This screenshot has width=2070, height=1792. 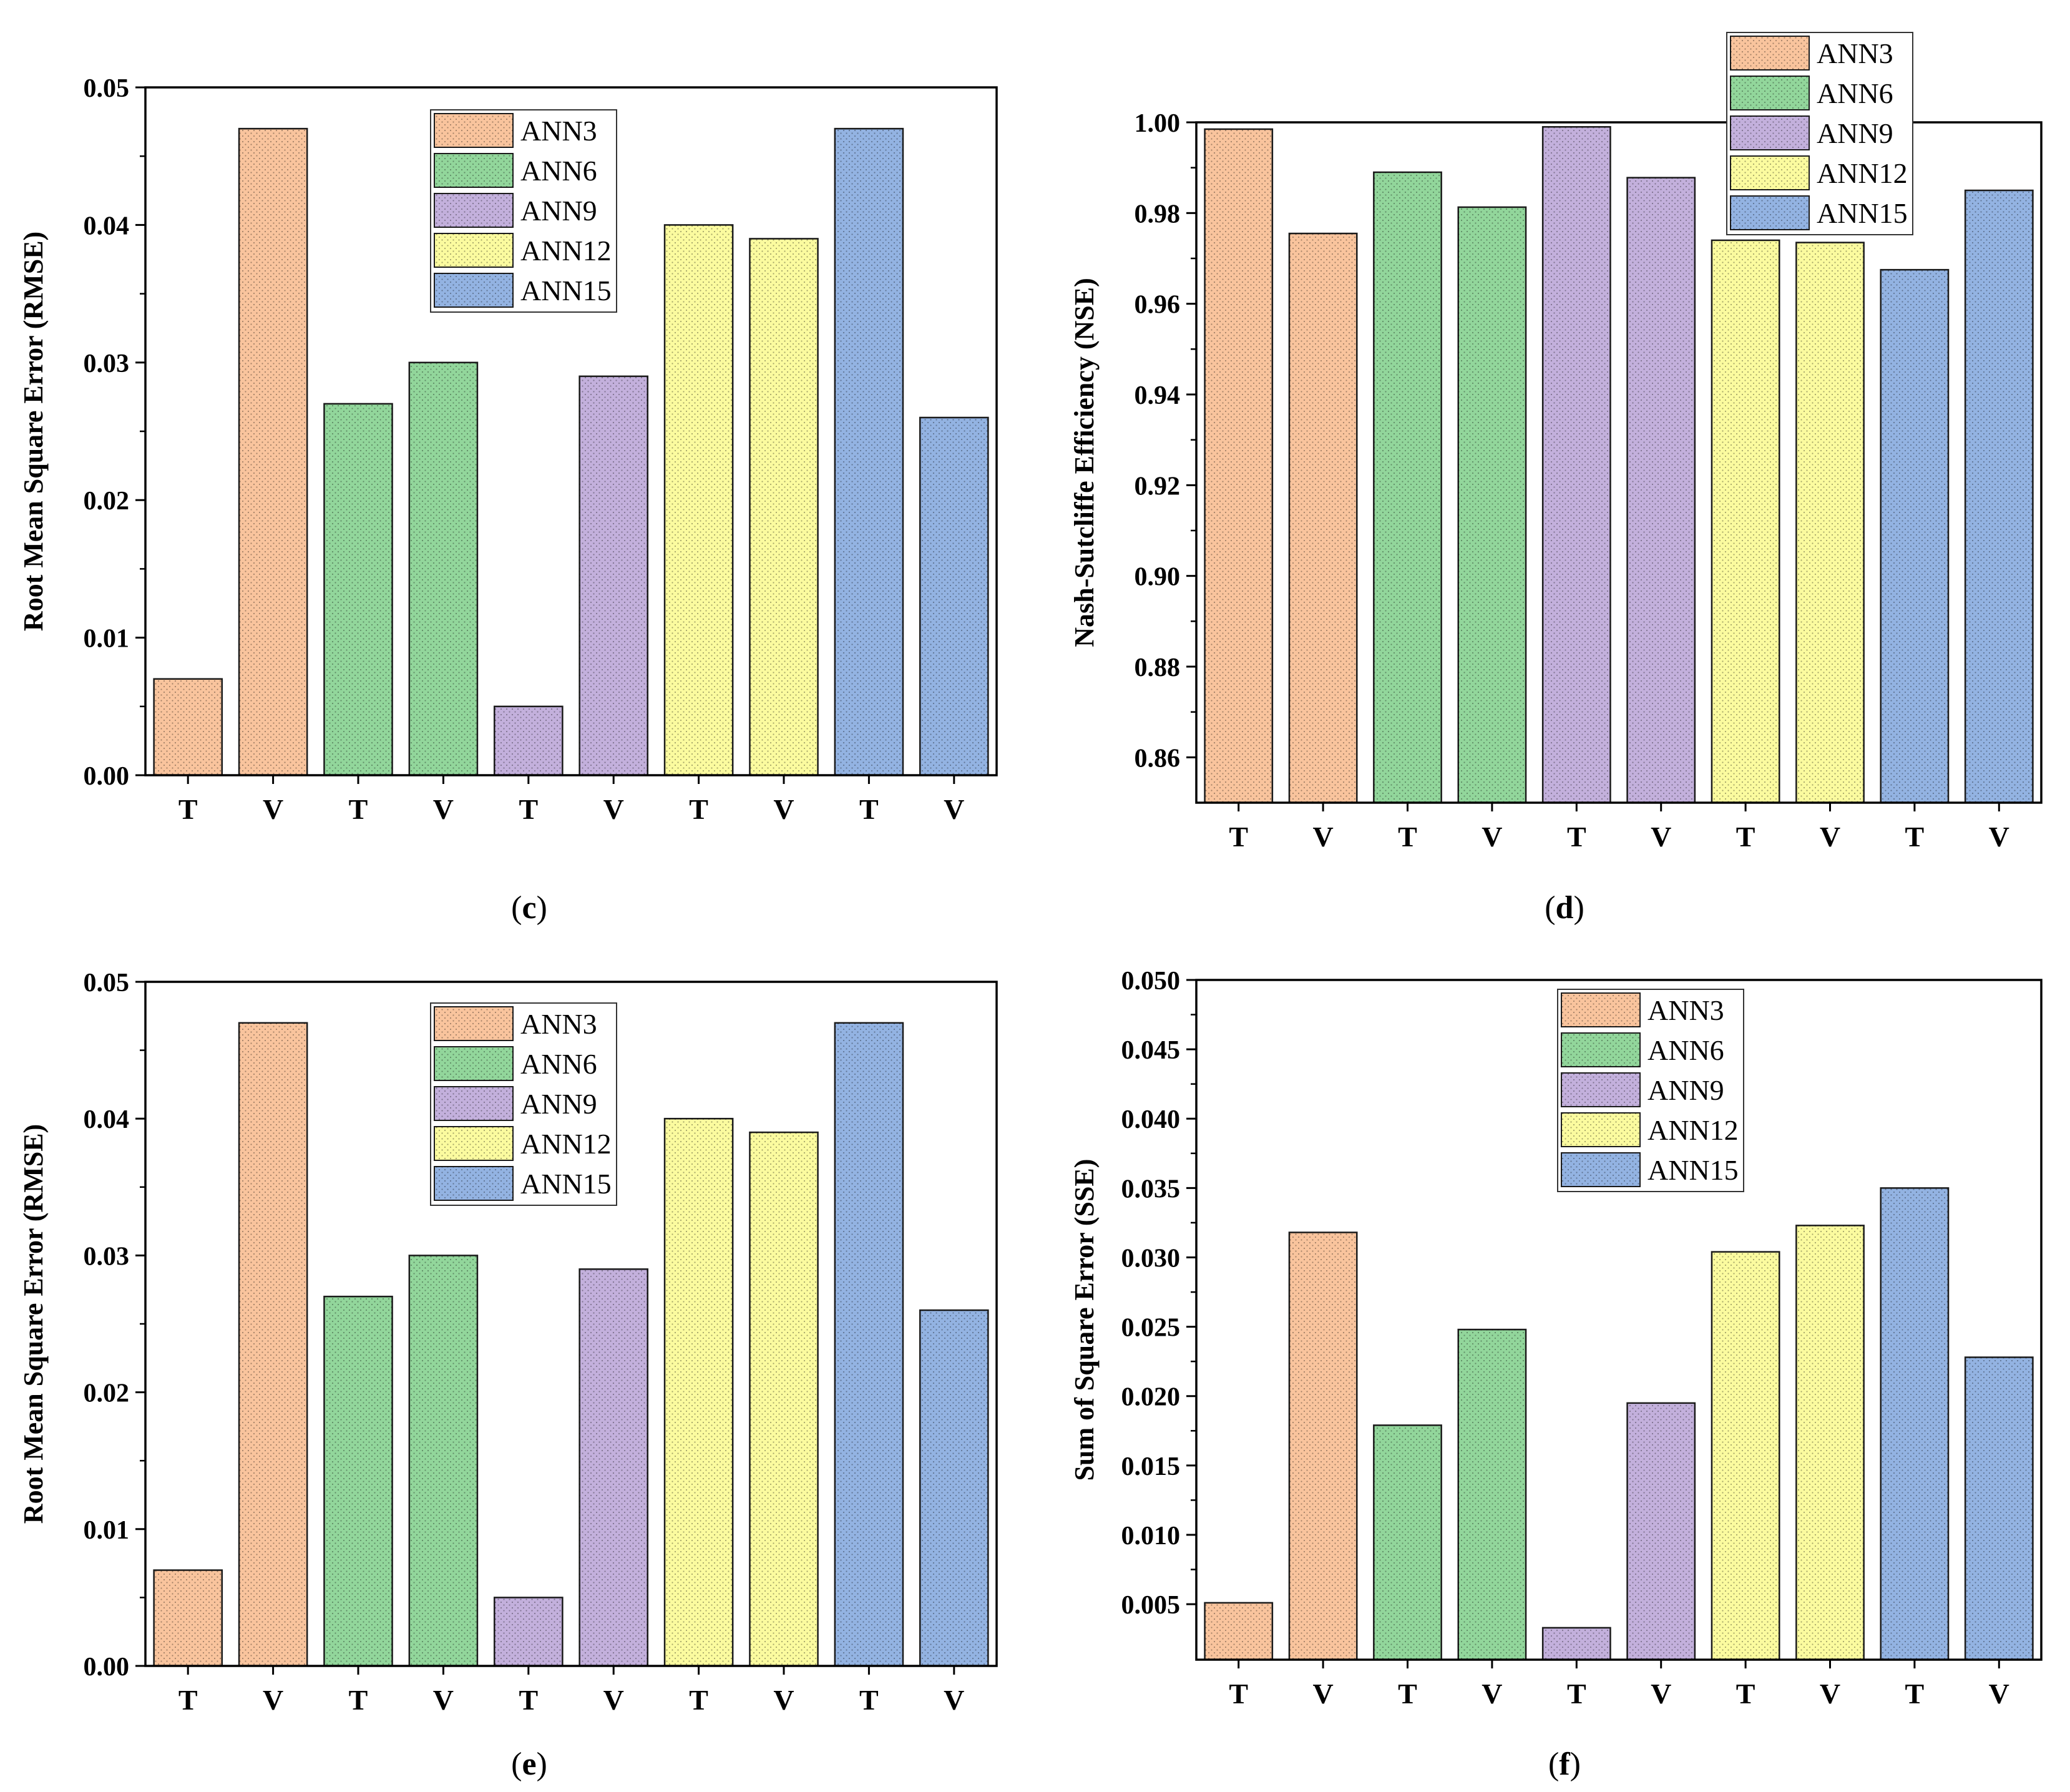 What do you see at coordinates (1084, 463) in the screenshot?
I see `y-axis-label: Nash-Sutcliffe Efficiency (NSE)` at bounding box center [1084, 463].